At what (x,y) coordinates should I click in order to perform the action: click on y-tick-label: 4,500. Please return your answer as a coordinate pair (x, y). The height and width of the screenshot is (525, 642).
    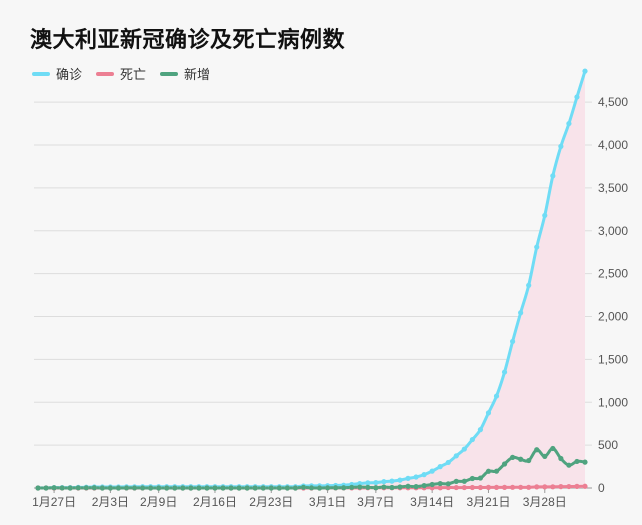
    Looking at the image, I should click on (613, 102).